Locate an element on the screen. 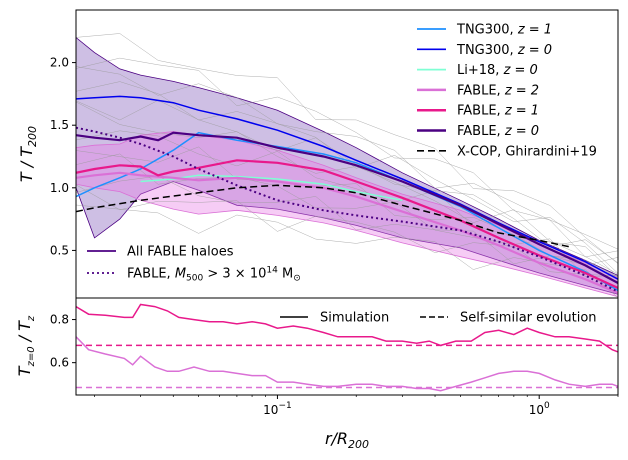  legend-label: All FABLE haloes is located at coordinates (180, 252).